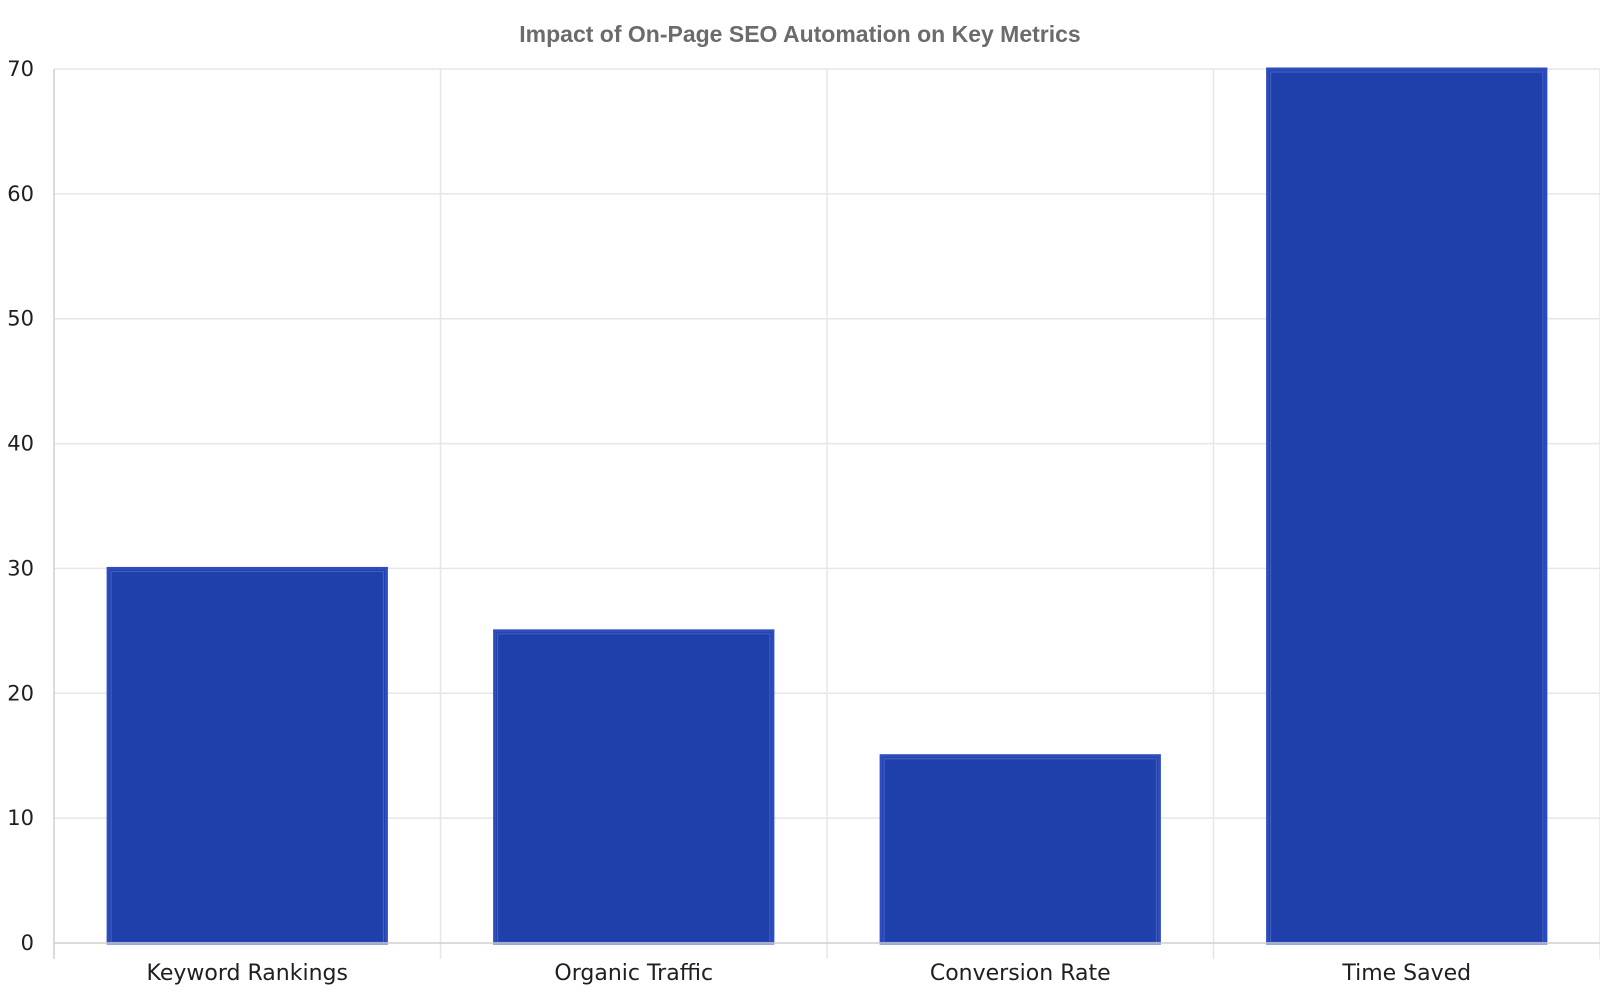 This screenshot has height=1000, width=1600. What do you see at coordinates (1406, 973) in the screenshot?
I see `x-category-label: Time Saved` at bounding box center [1406, 973].